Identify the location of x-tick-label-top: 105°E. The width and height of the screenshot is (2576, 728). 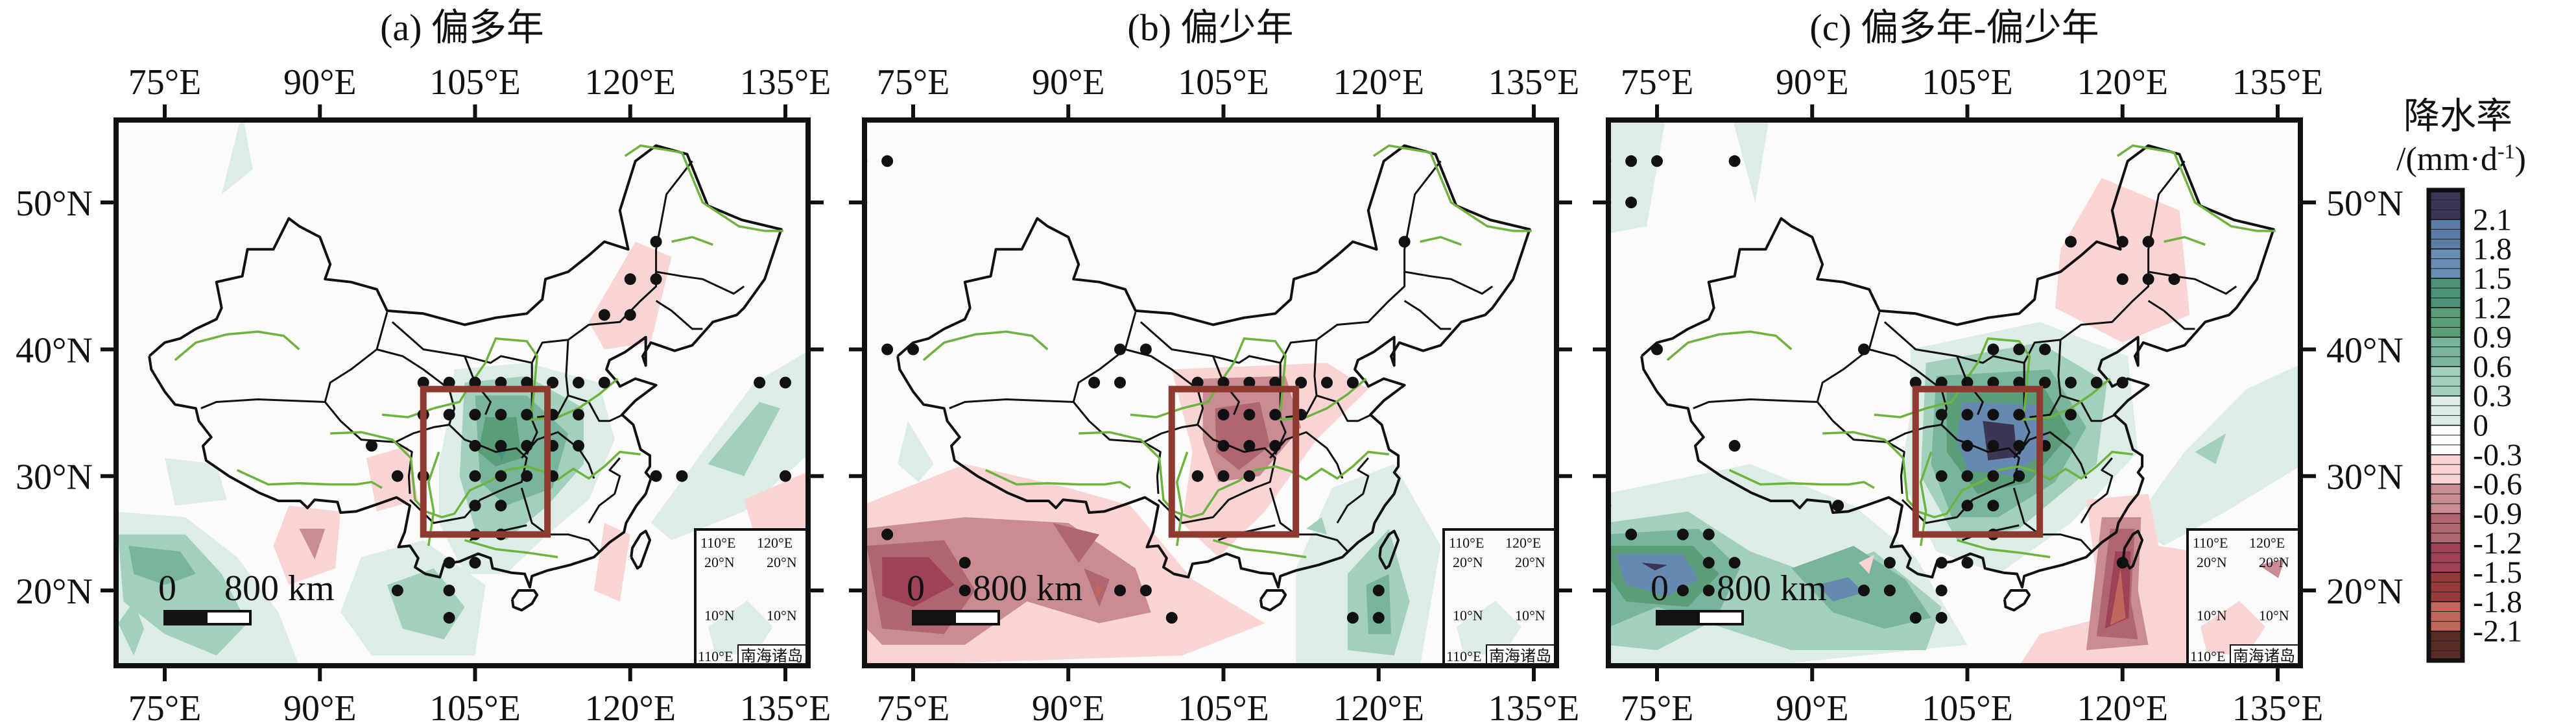
(475, 82).